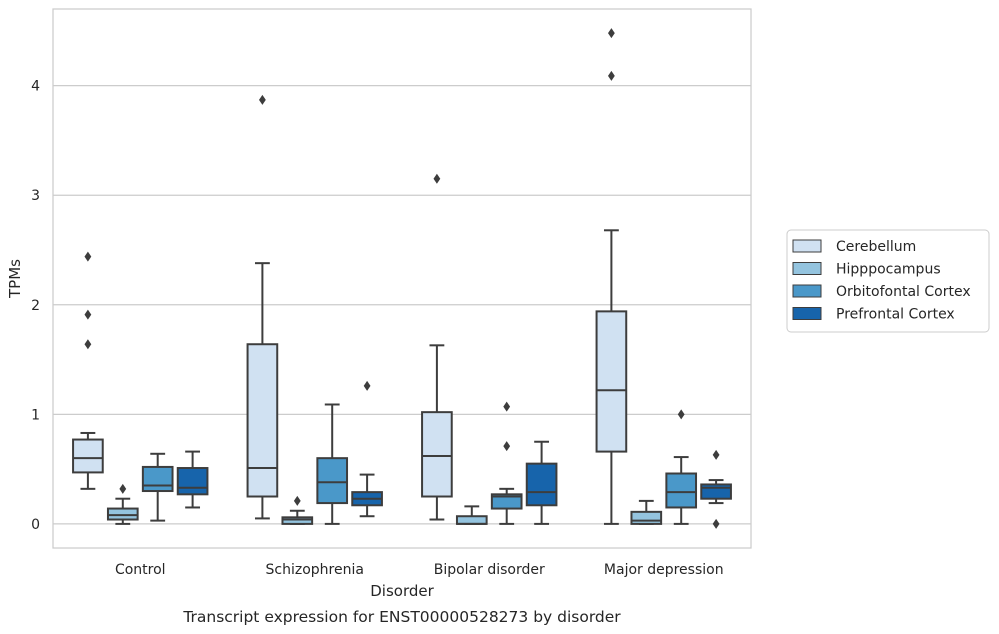 Image resolution: width=999 pixels, height=634 pixels. I want to click on y-tick-label: 3, so click(35, 196).